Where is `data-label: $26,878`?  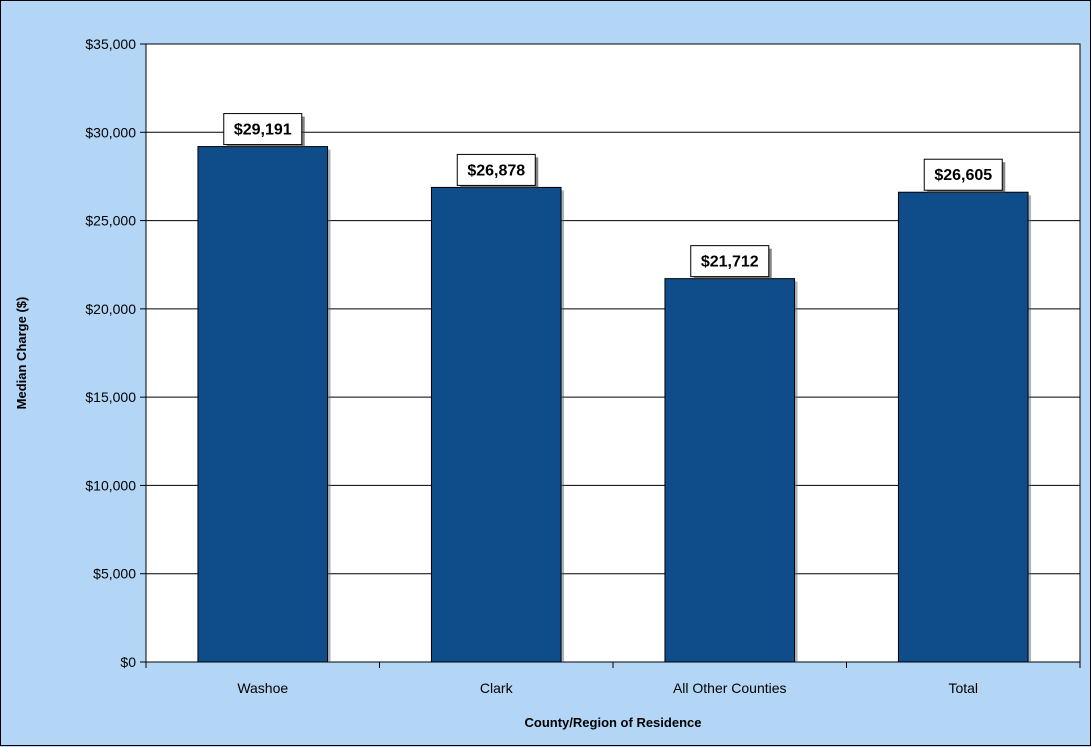 data-label: $26,878 is located at coordinates (496, 170).